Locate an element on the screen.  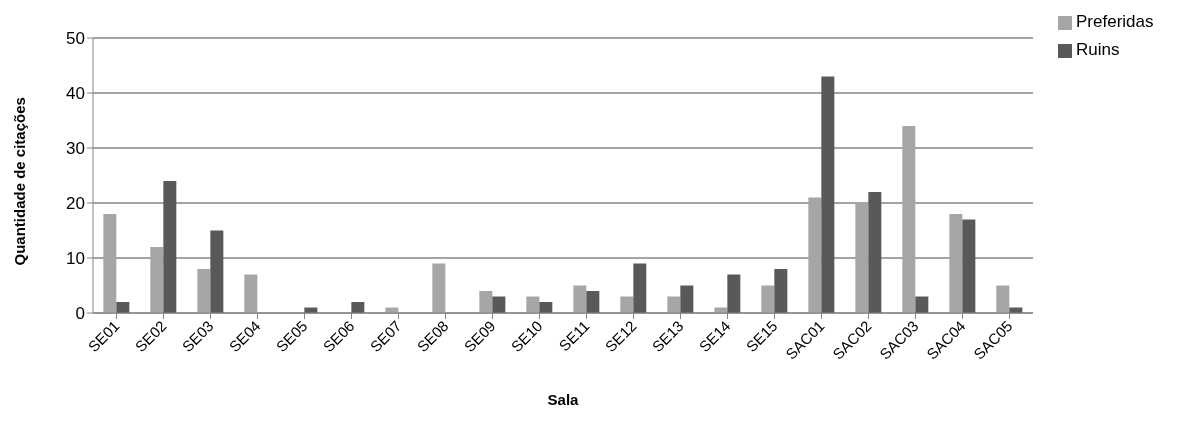
y-tick-label: 20 is located at coordinates (75, 204).